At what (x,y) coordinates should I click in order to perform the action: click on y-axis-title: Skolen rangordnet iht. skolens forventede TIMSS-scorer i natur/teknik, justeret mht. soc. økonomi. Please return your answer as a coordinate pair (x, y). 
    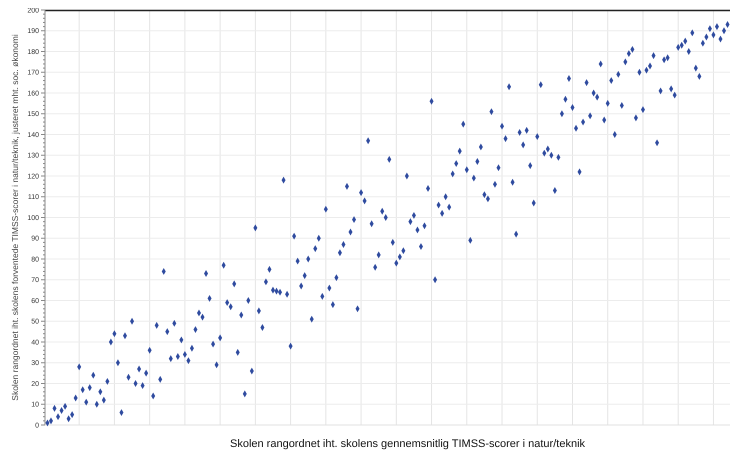
    Looking at the image, I should click on (15, 217).